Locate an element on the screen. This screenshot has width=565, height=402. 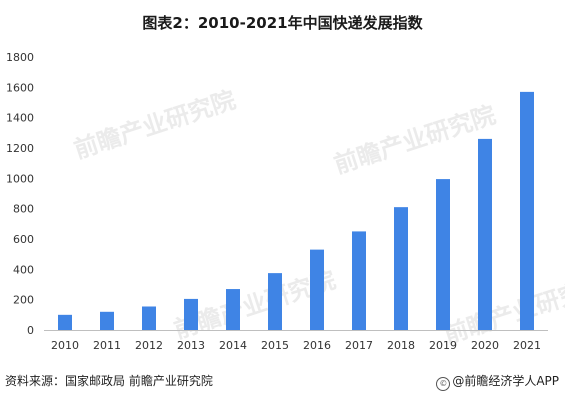
x-tick-label: 2013 is located at coordinates (191, 345).